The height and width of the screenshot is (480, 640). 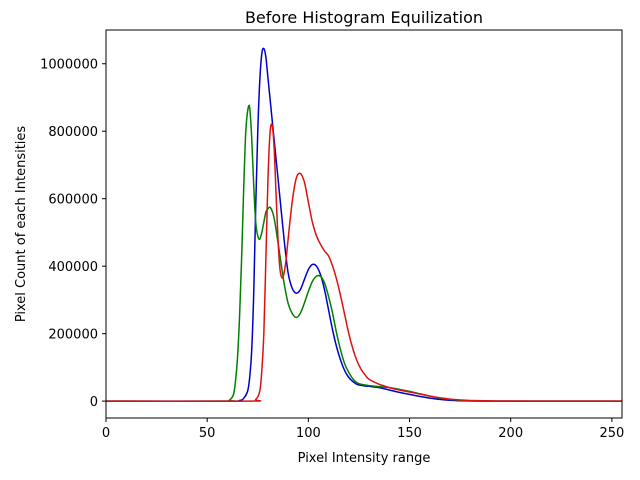 What do you see at coordinates (364, 17) in the screenshot?
I see `chart-title: Before Histogram Equilization` at bounding box center [364, 17].